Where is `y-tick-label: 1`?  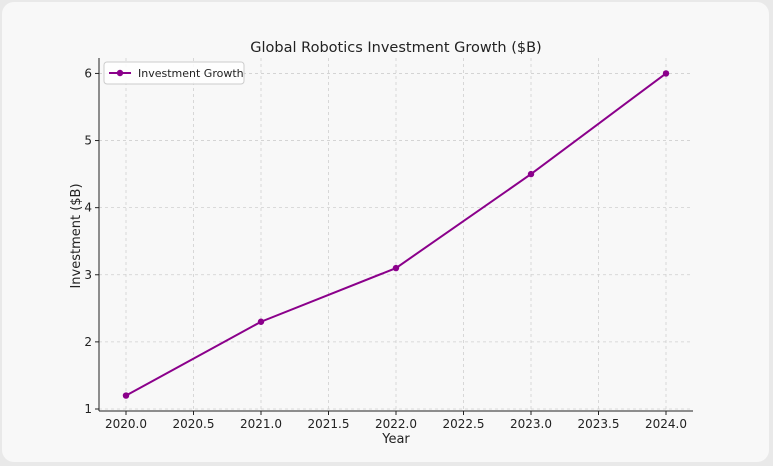
y-tick-label: 1 is located at coordinates (88, 409).